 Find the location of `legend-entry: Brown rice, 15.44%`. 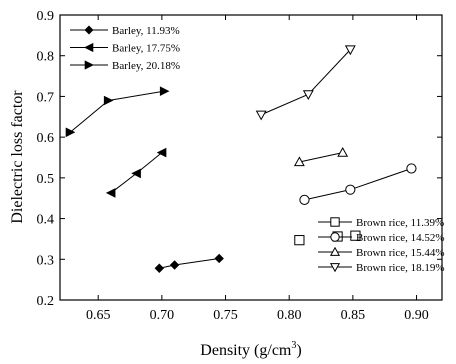

legend-entry: Brown rice, 15.44% is located at coordinates (381, 252).